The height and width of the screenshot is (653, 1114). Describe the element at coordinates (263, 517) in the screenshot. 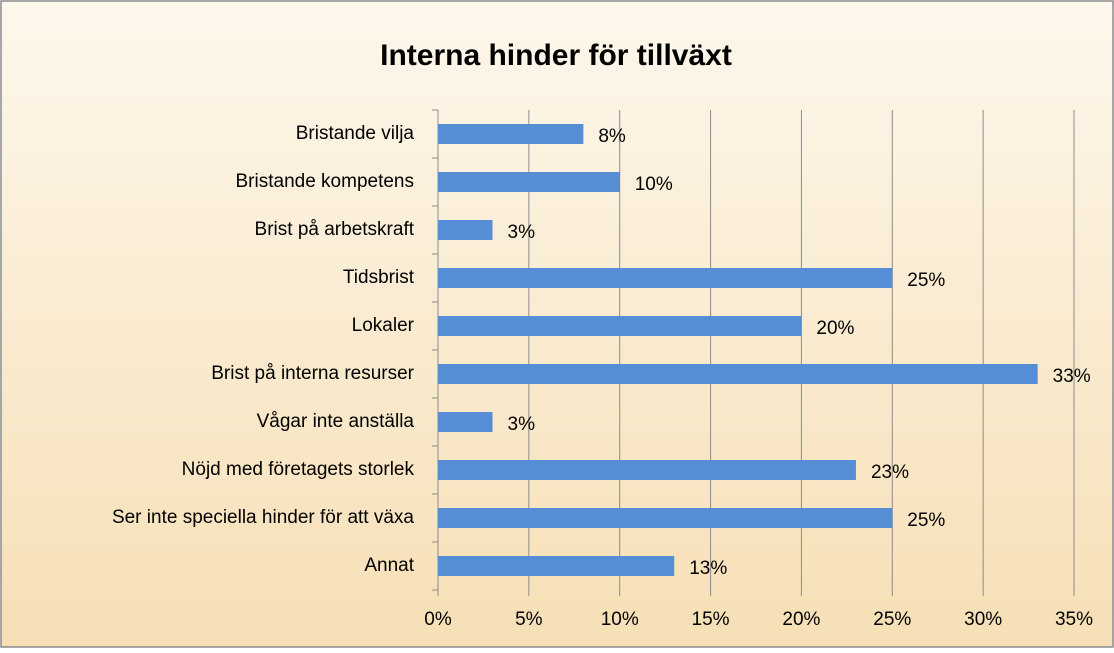

I see `y-tick-label: Ser inte speciella hinder för att växa` at that location.